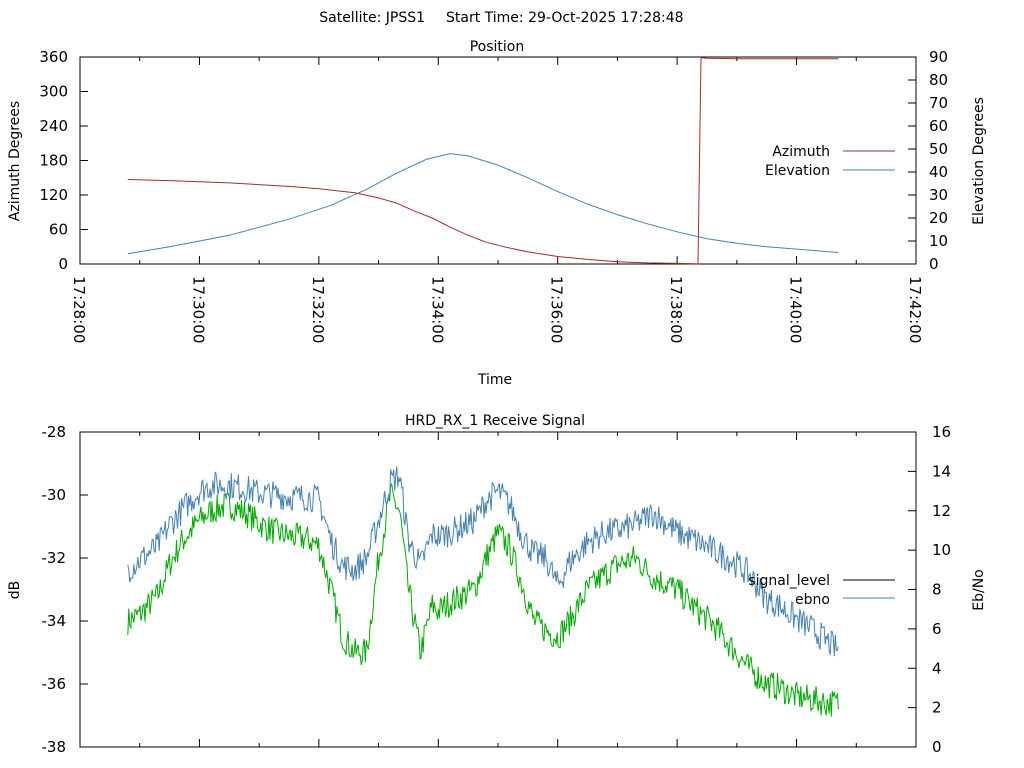  Describe the element at coordinates (797, 171) in the screenshot. I see `legend-elevation-label: Elevation` at that location.